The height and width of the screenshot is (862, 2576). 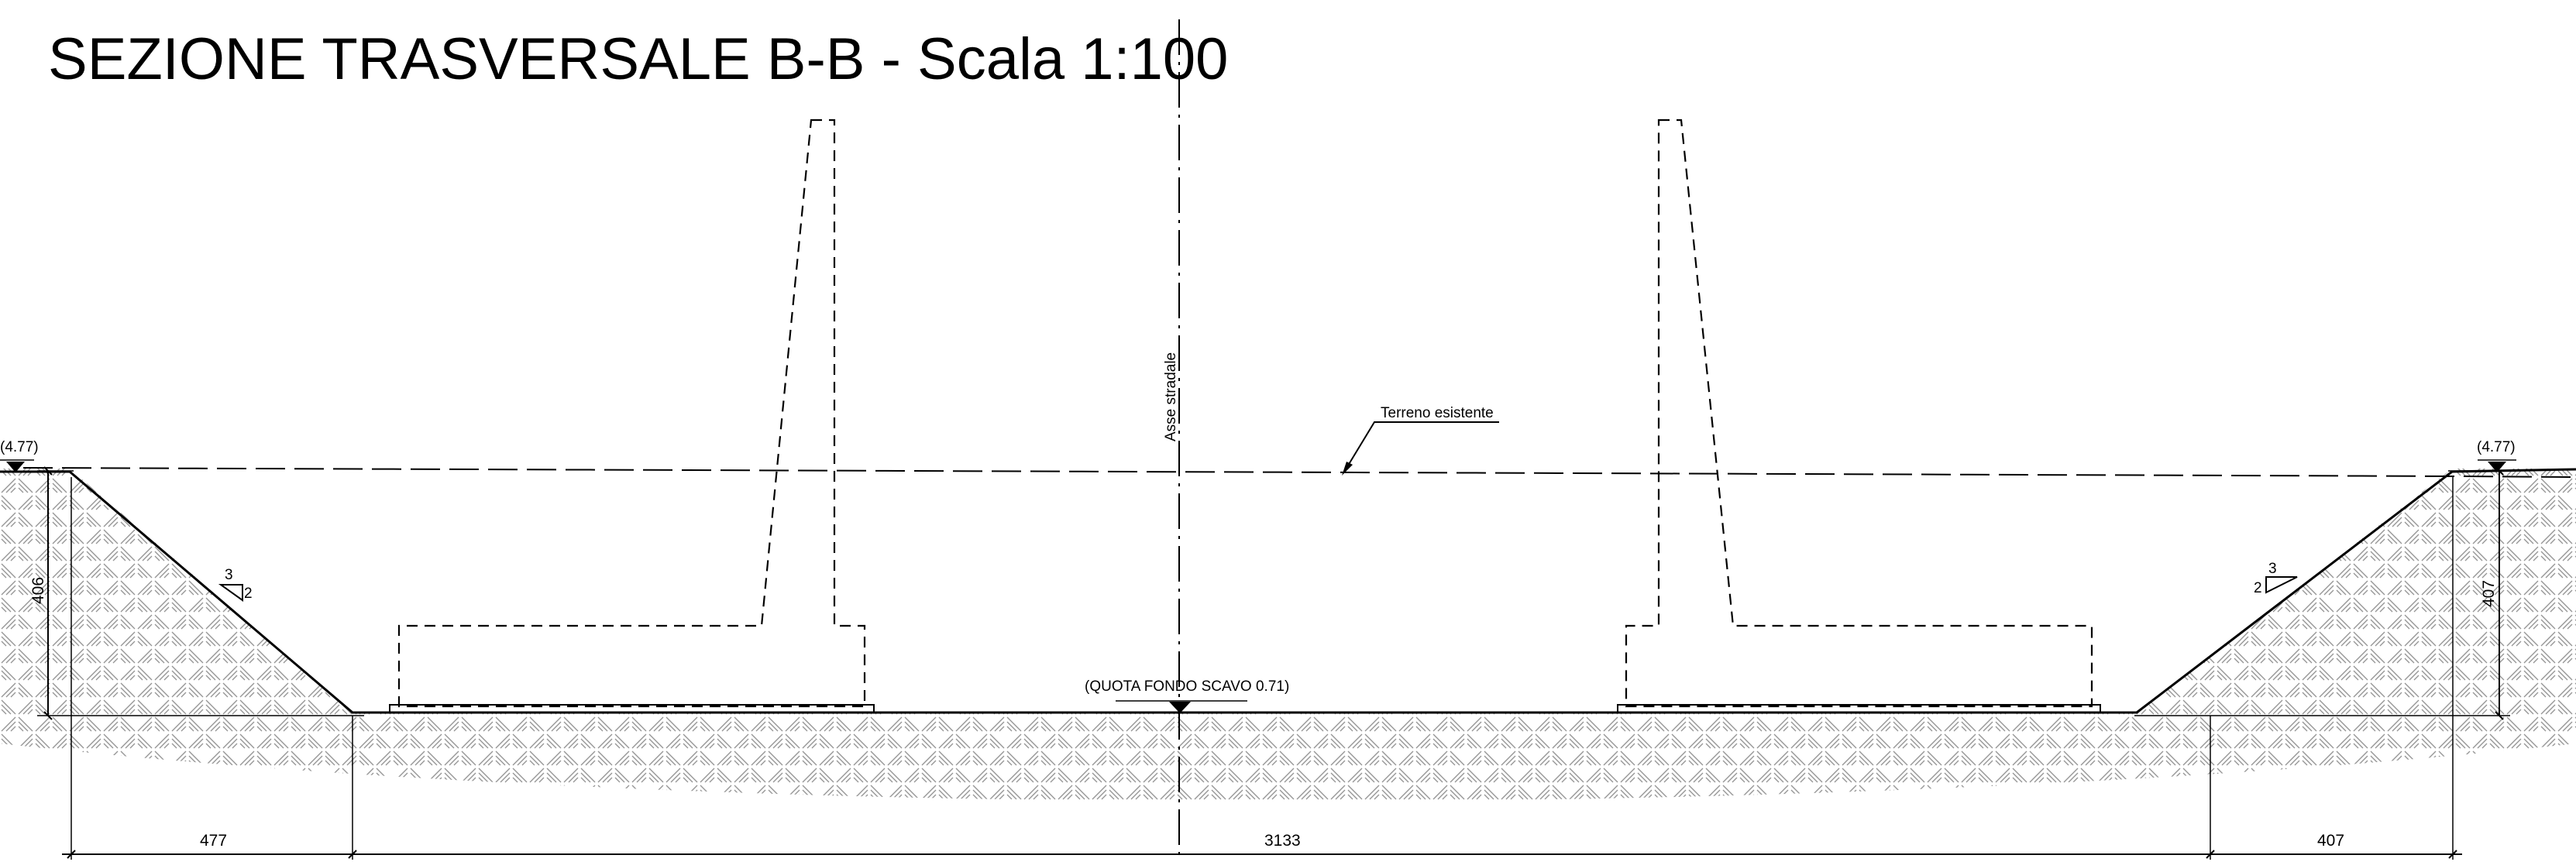 I want to click on slope-indicator-right, so click(x=2281, y=585).